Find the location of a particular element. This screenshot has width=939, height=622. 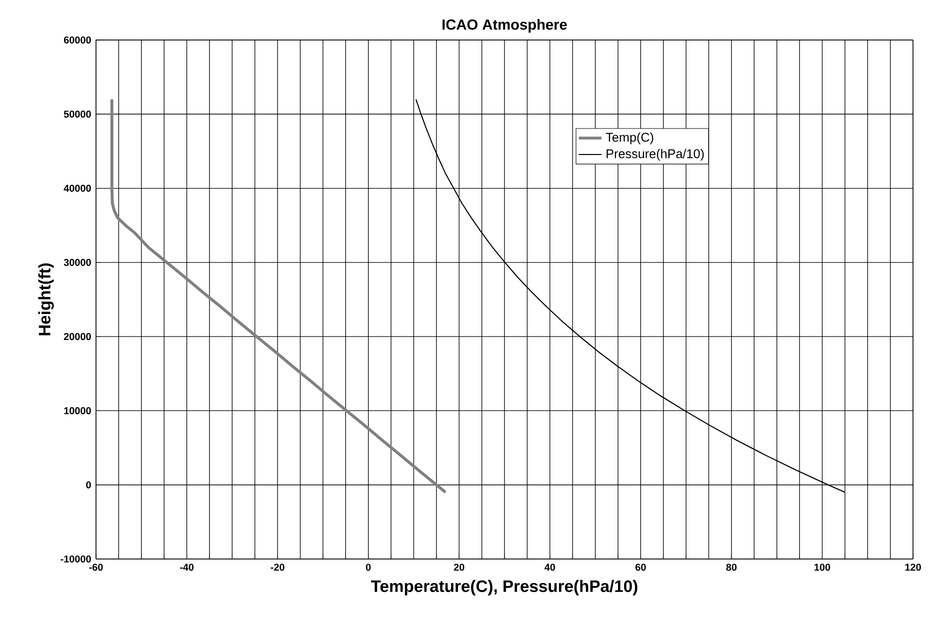

y-tick-label: 60000 is located at coordinates (77, 40).